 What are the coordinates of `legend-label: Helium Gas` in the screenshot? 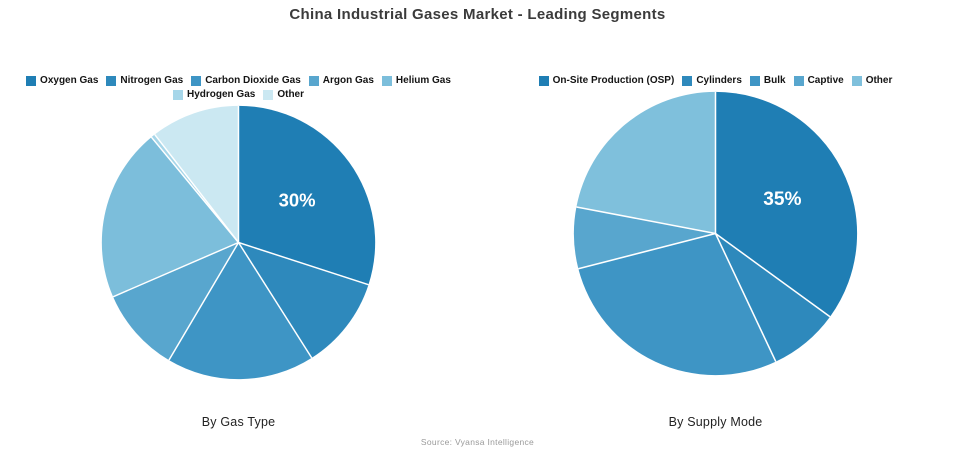 It's located at (423, 80).